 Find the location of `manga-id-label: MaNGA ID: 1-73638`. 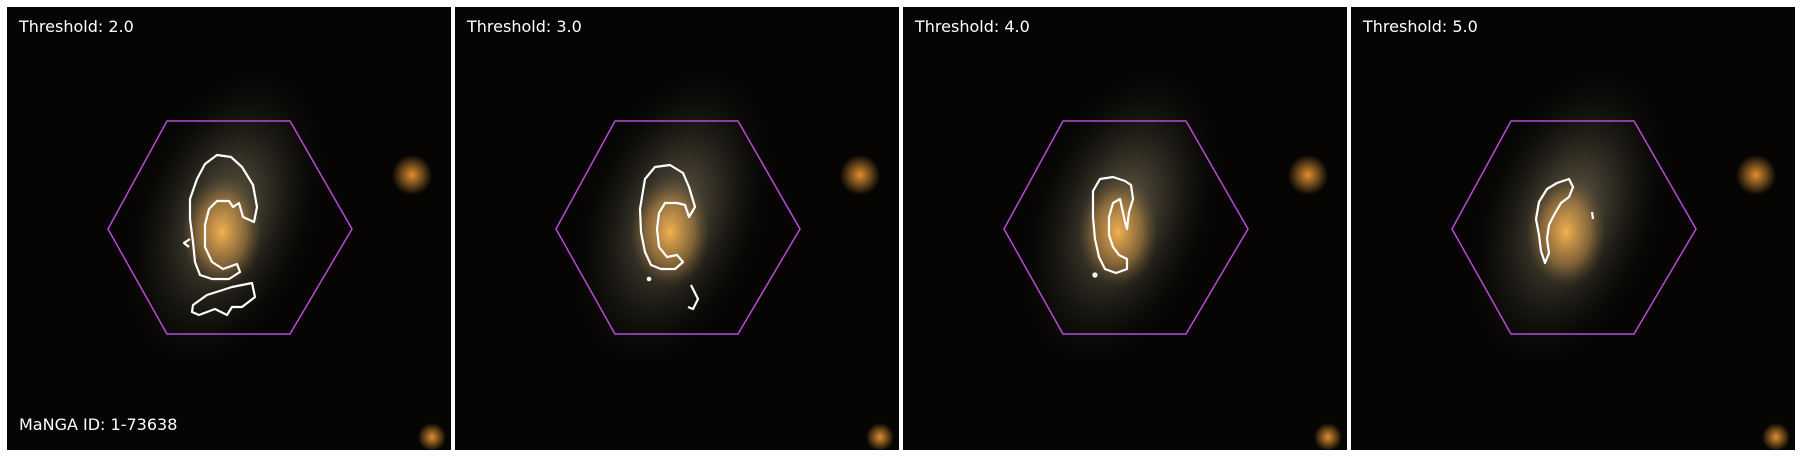

manga-id-label: MaNGA ID: 1-73638 is located at coordinates (98, 424).